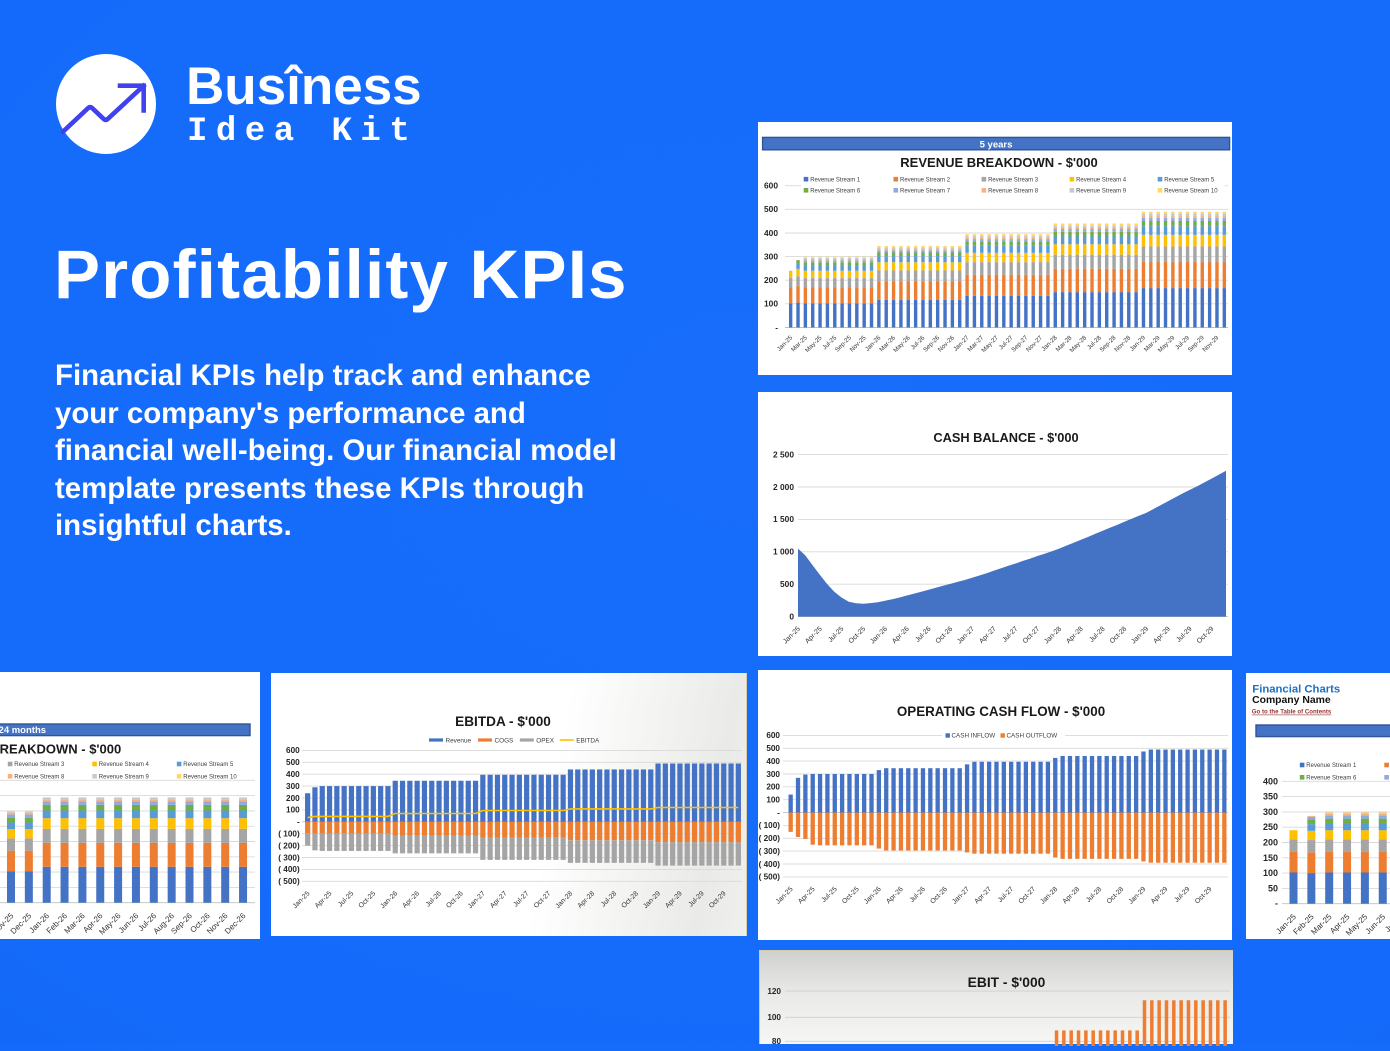 This screenshot has height=1051, width=1390. I want to click on svg-text: Nov-27, so click(1033, 343).